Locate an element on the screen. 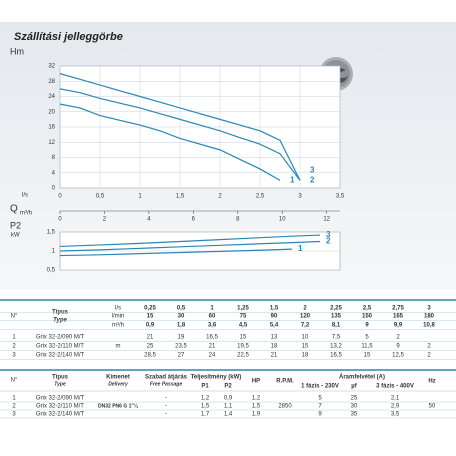 This screenshot has width=456, height=456. cell: 28,5 is located at coordinates (150, 356).